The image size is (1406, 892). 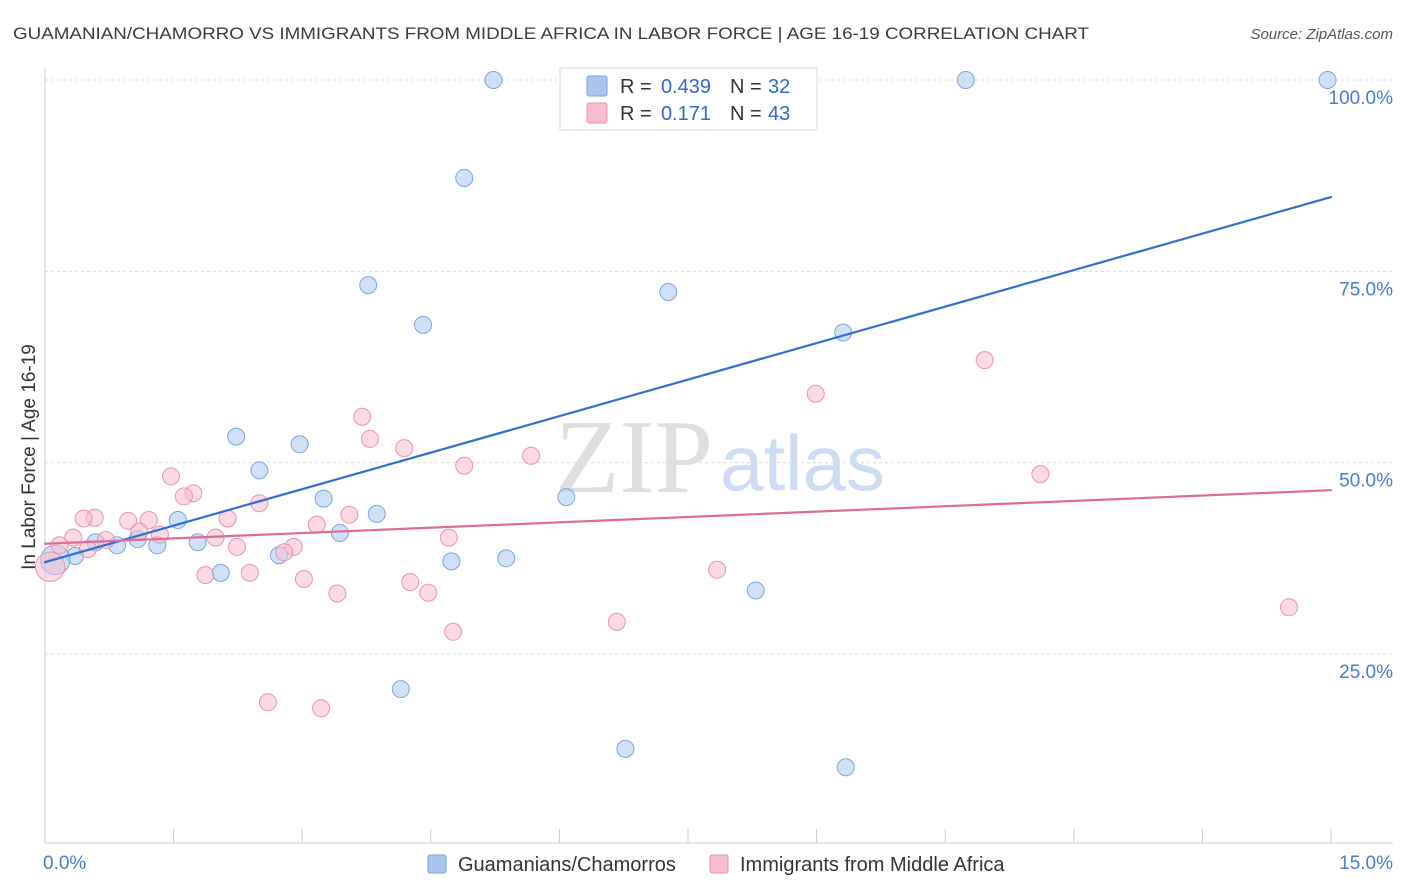 What do you see at coordinates (779, 87) in the screenshot?
I see `legend-n-value: 32` at bounding box center [779, 87].